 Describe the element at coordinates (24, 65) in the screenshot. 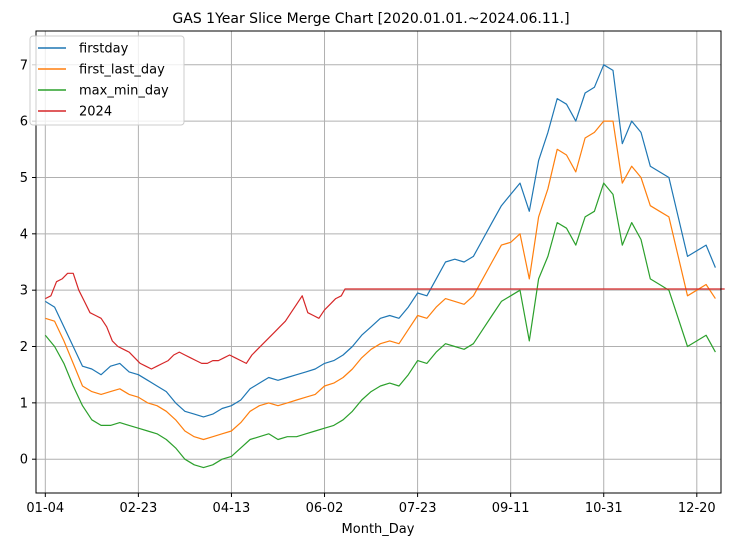

I see `y-tick-label: 7` at that location.